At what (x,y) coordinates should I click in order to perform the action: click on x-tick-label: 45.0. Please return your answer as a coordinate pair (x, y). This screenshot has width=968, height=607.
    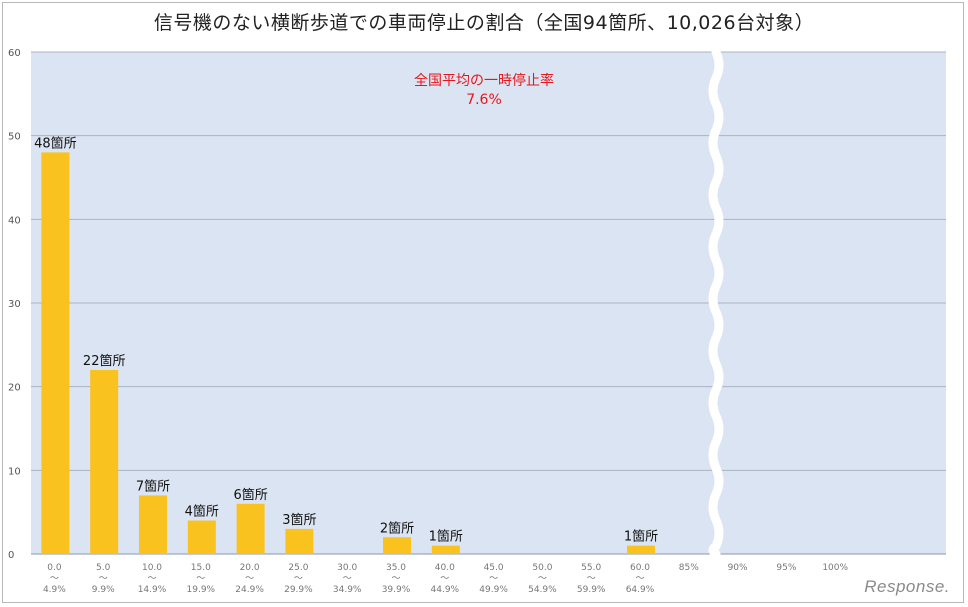
    Looking at the image, I should click on (494, 568).